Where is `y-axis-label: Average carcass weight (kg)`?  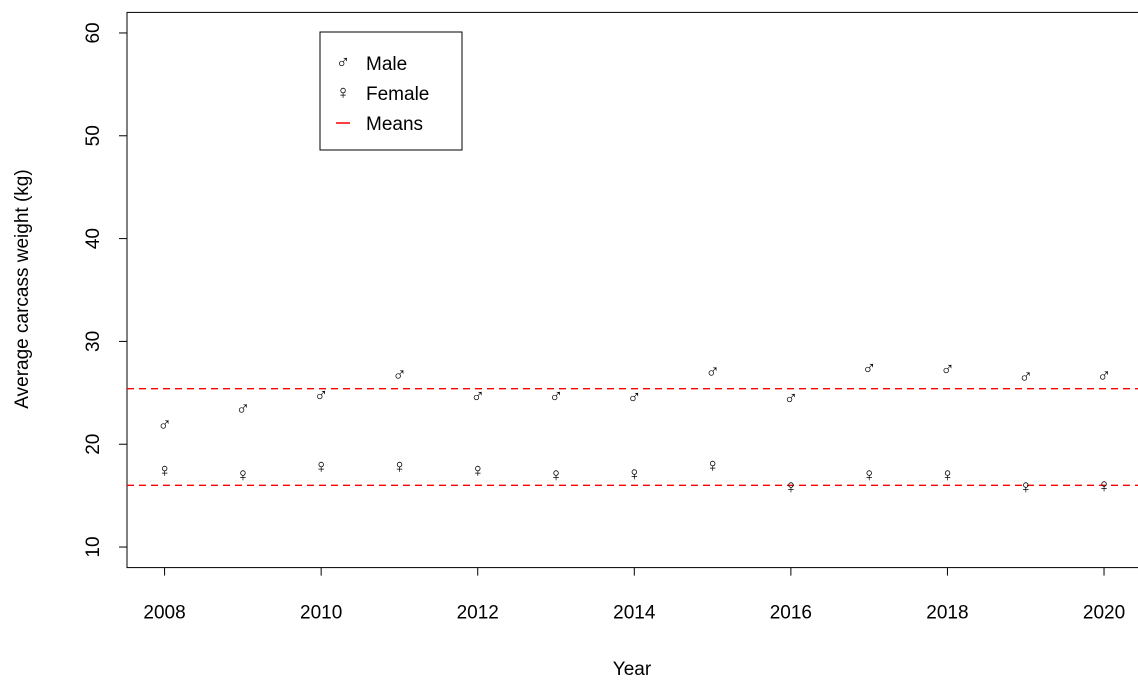 y-axis-label: Average carcass weight (kg) is located at coordinates (22, 288).